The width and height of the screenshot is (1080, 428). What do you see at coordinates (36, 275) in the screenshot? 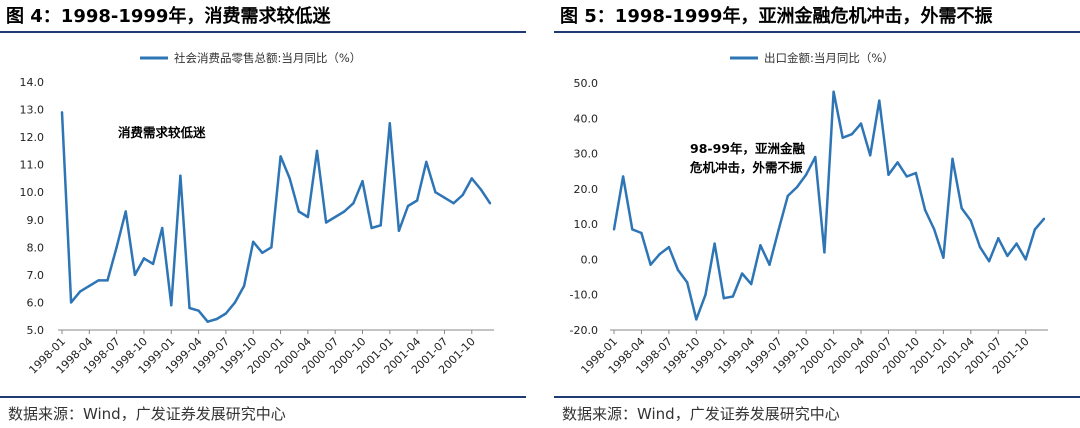
I see `y-tick-label: 7.0` at bounding box center [36, 275].